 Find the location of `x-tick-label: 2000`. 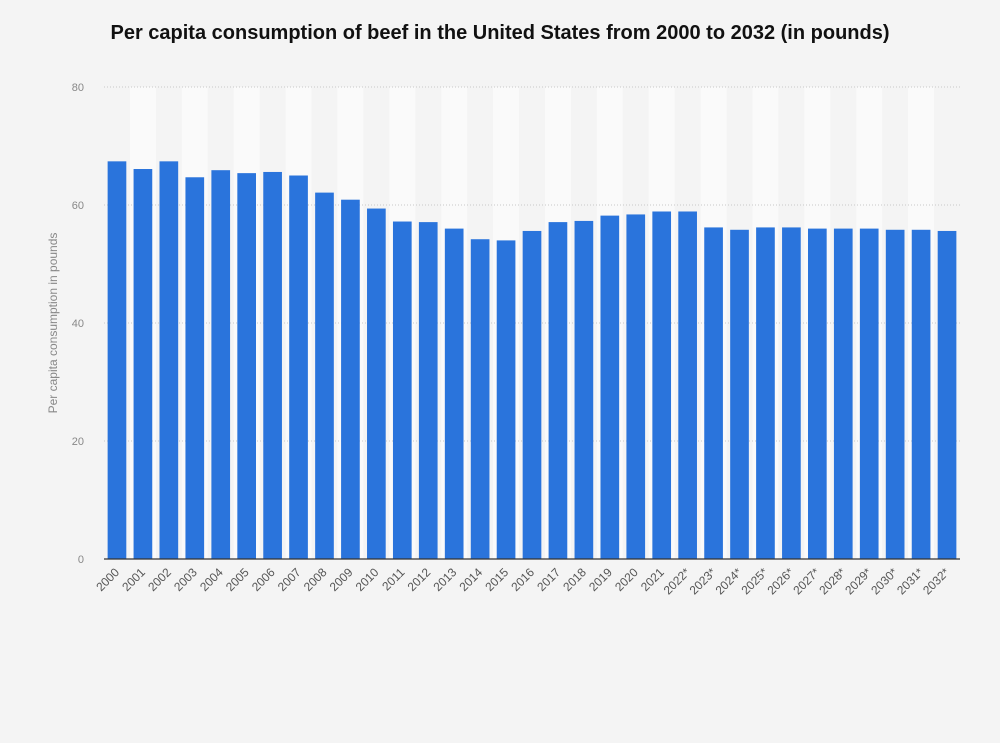

x-tick-label: 2000 is located at coordinates (107, 579).